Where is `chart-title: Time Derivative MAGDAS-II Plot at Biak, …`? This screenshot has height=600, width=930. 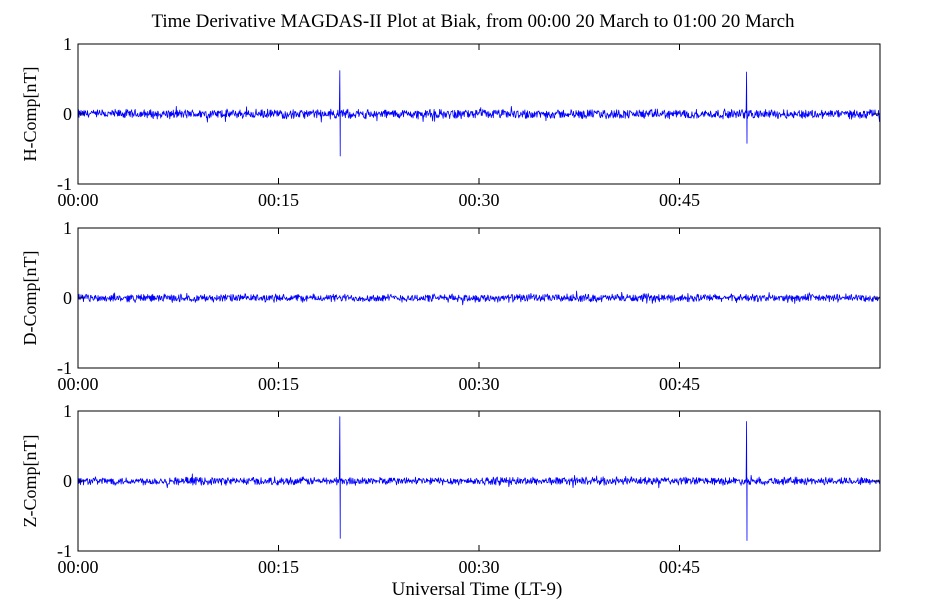 chart-title: Time Derivative MAGDAS-II Plot at Biak, … is located at coordinates (473, 21).